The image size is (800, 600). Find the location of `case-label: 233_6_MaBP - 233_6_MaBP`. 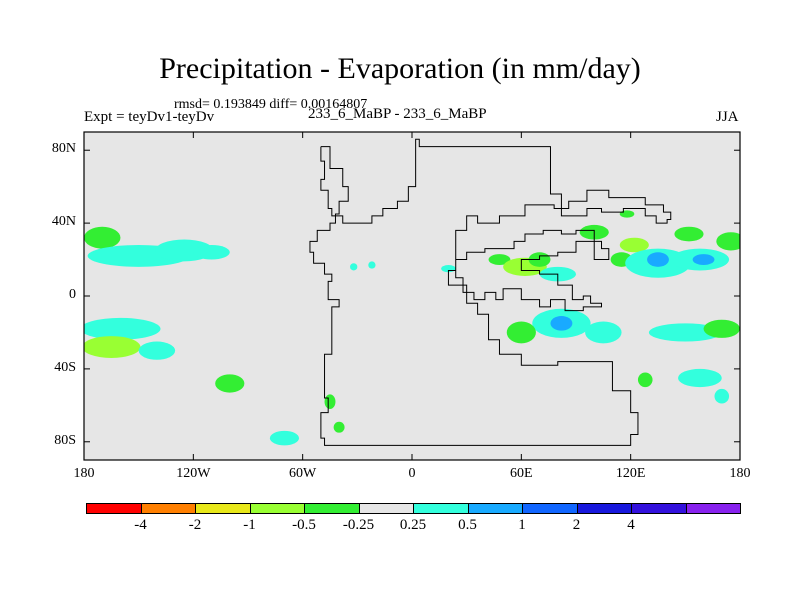

case-label: 233_6_MaBP - 233_6_MaBP is located at coordinates (397, 114).